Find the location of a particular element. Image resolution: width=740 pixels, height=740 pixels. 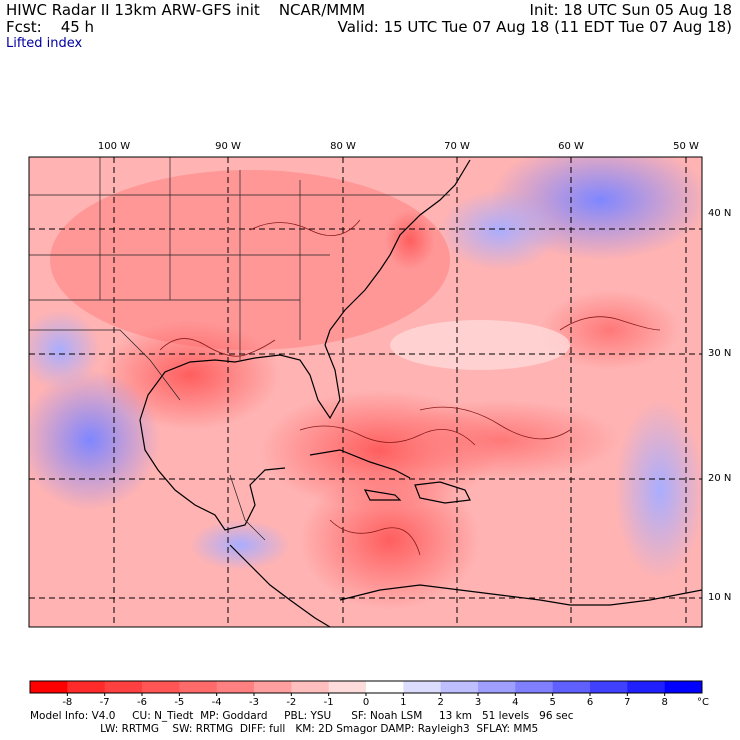

colorbar-tick-label: 0 is located at coordinates (366, 702).